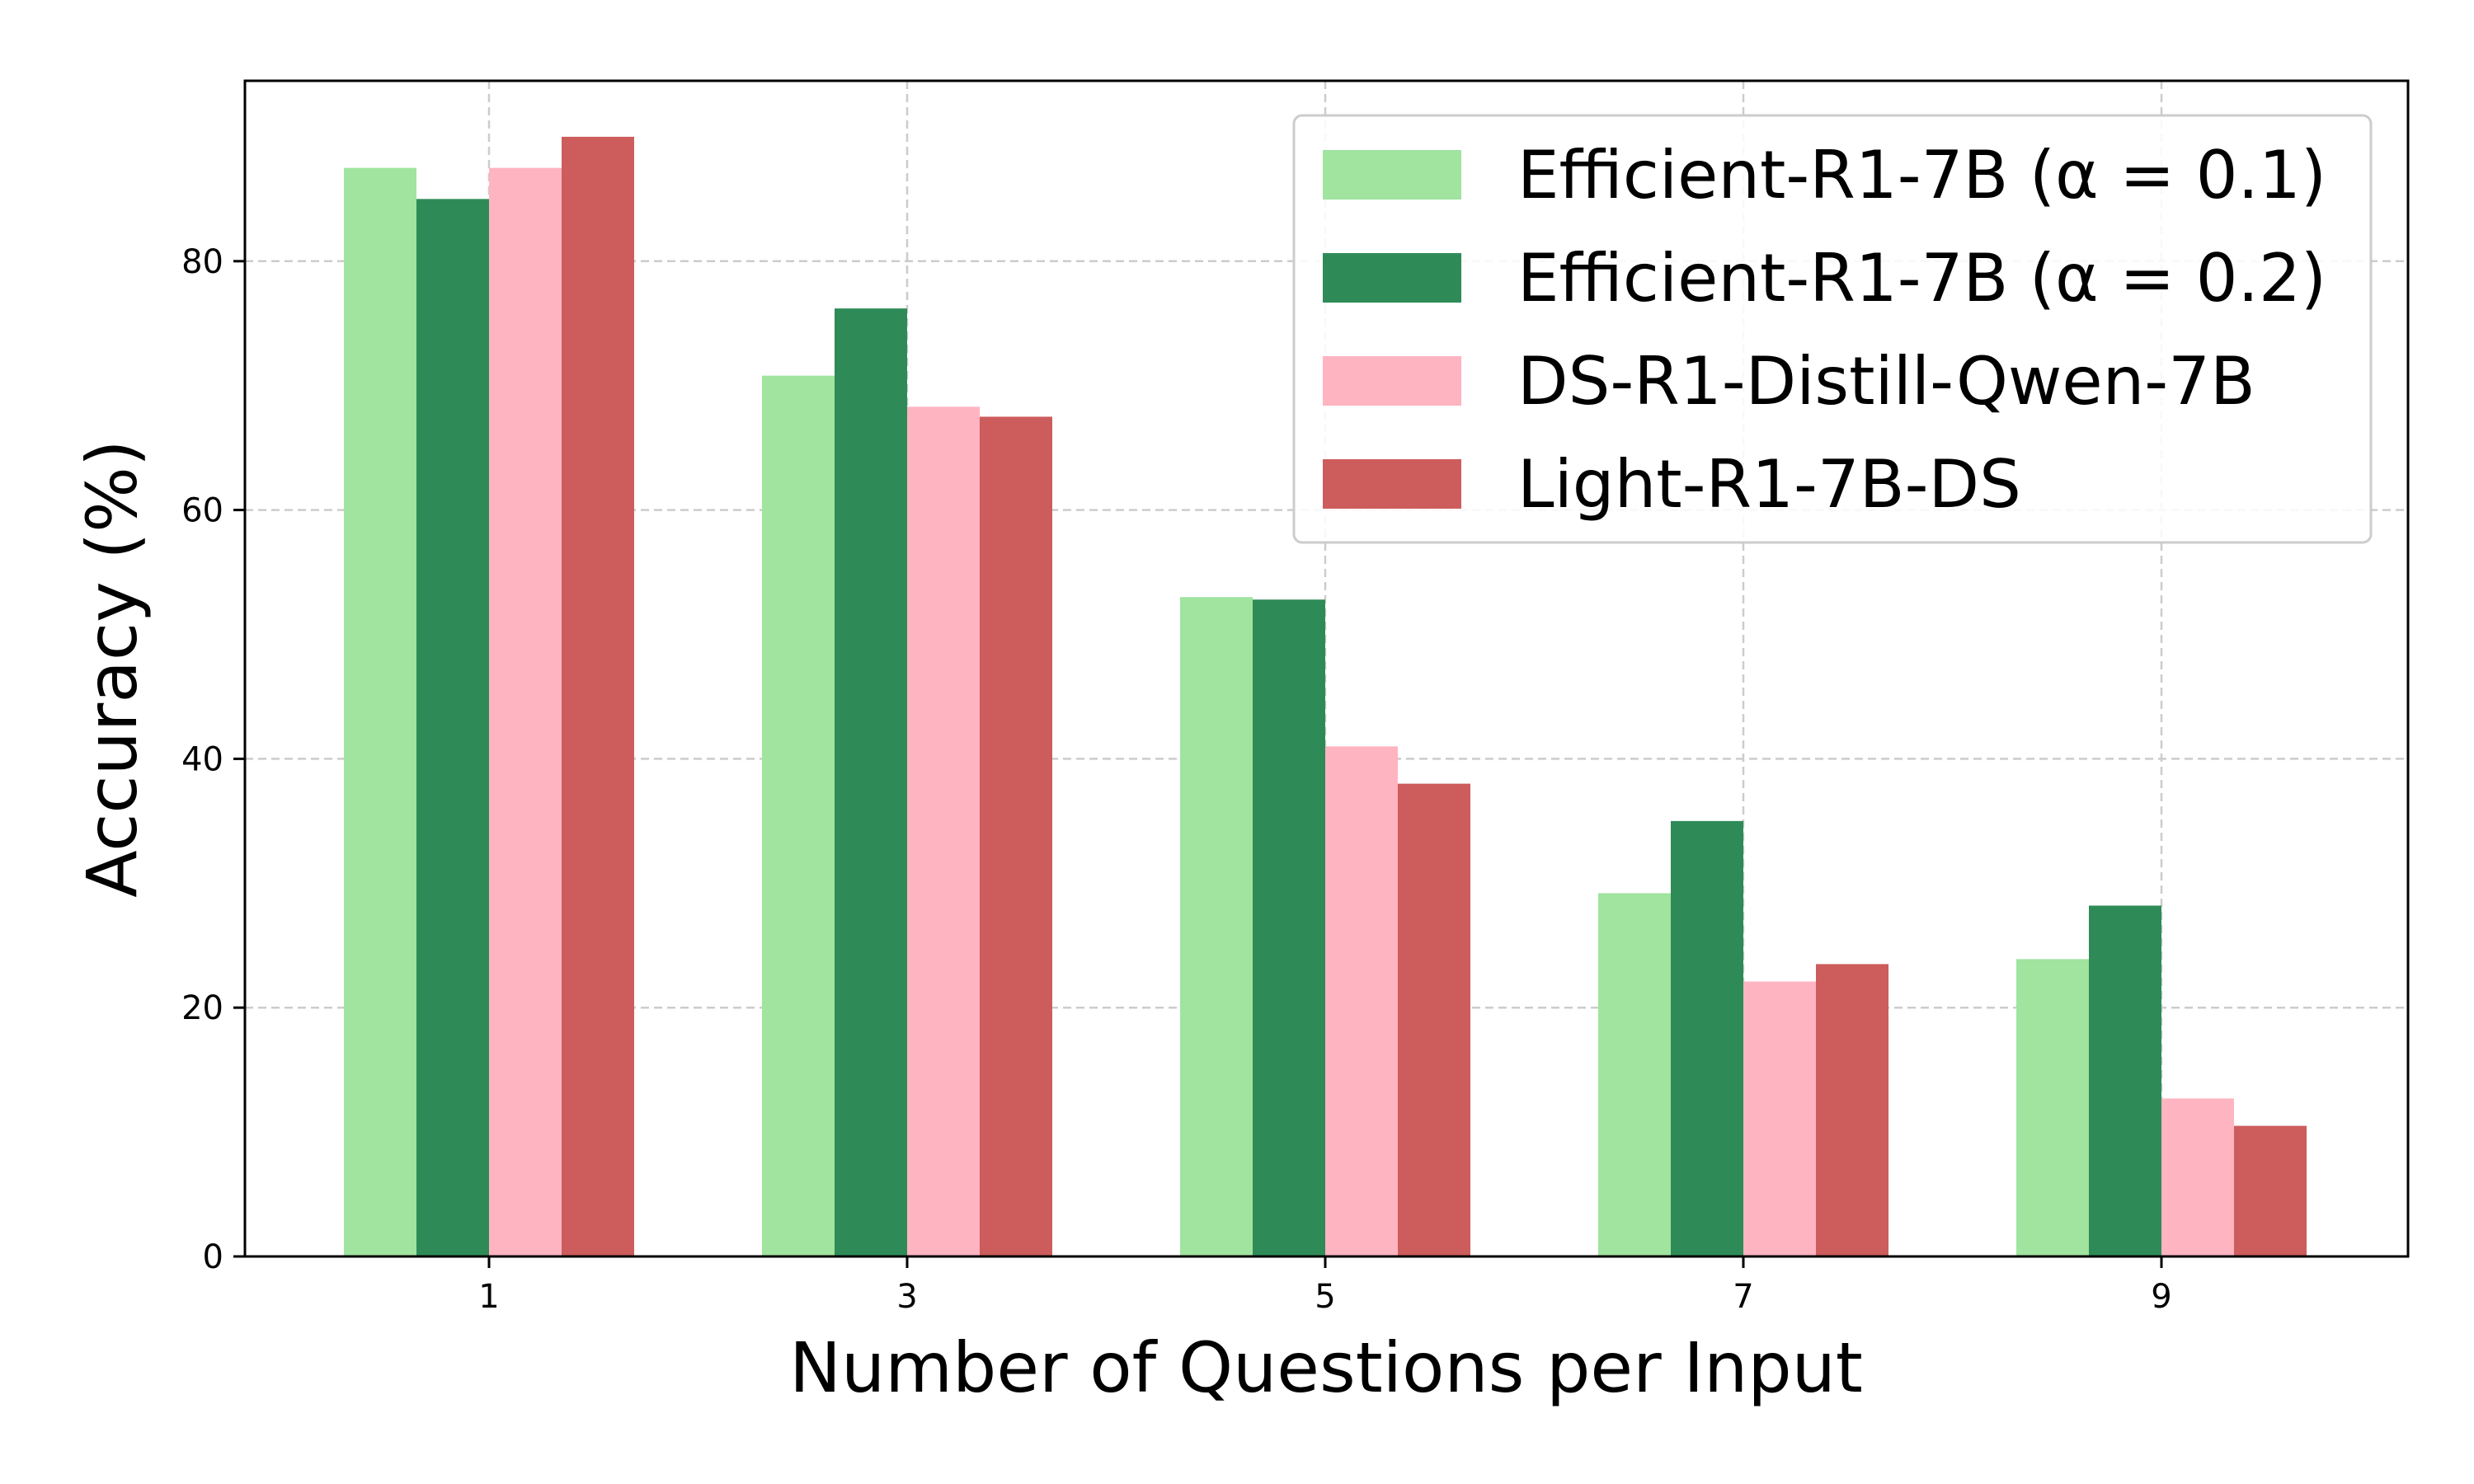  What do you see at coordinates (202, 759) in the screenshot?
I see `y-tick-label: 40` at bounding box center [202, 759].